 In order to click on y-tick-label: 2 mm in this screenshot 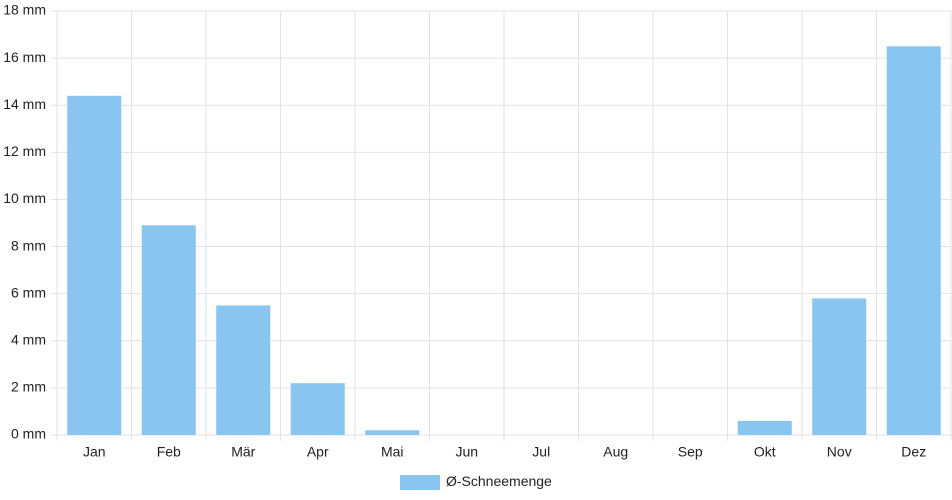, I will do `click(28, 387)`.